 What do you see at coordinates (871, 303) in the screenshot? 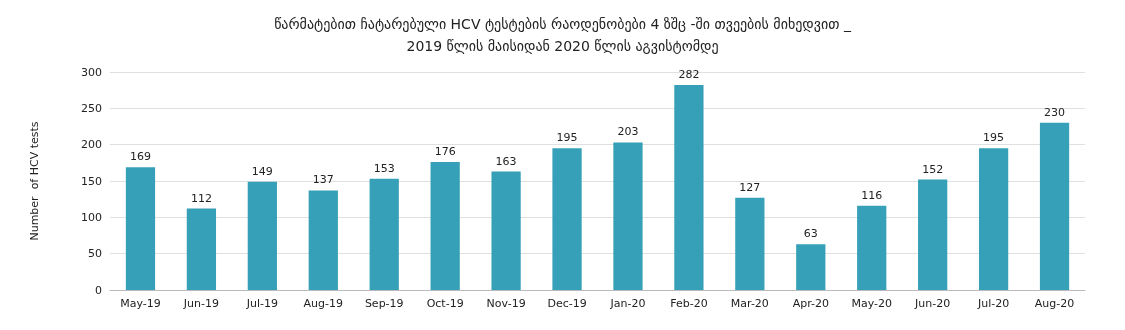
I see `x-tick-label: May-20` at bounding box center [871, 303].